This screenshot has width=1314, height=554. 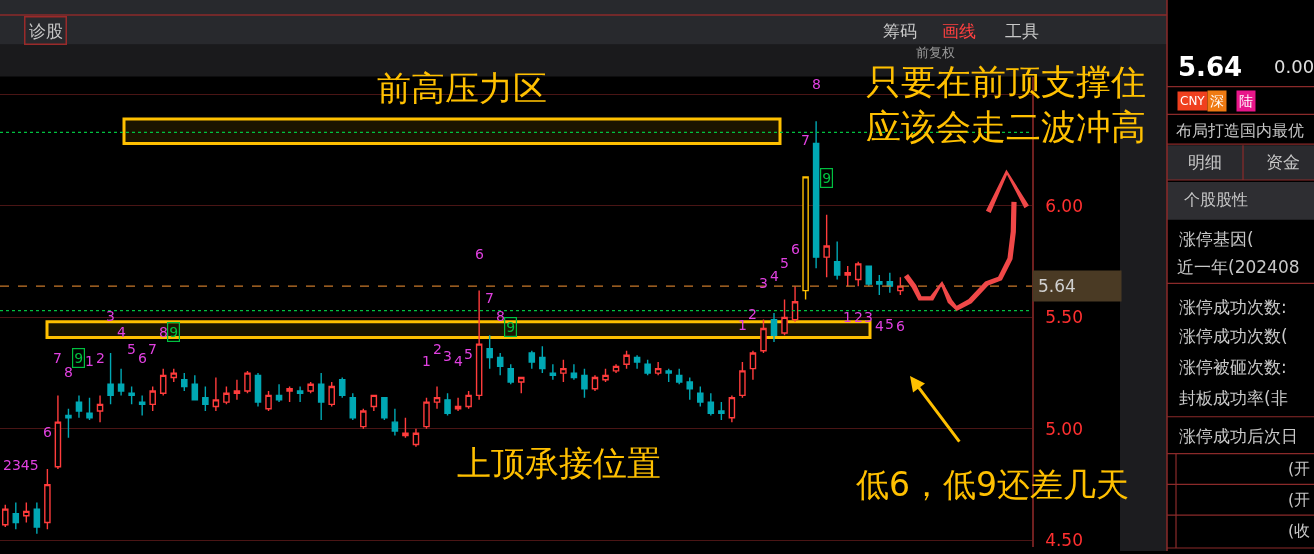 I want to click on text: 画线, so click(x=959, y=31).